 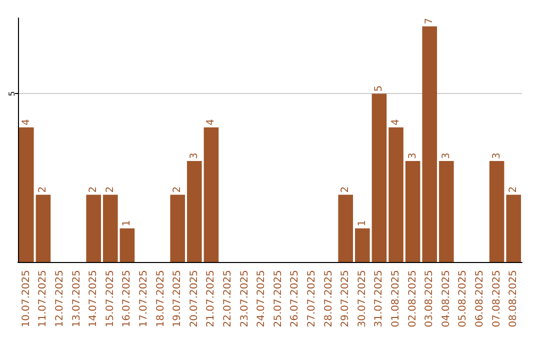 What do you see at coordinates (160, 299) in the screenshot?
I see `x-tick-label: 18.07.2025` at bounding box center [160, 299].